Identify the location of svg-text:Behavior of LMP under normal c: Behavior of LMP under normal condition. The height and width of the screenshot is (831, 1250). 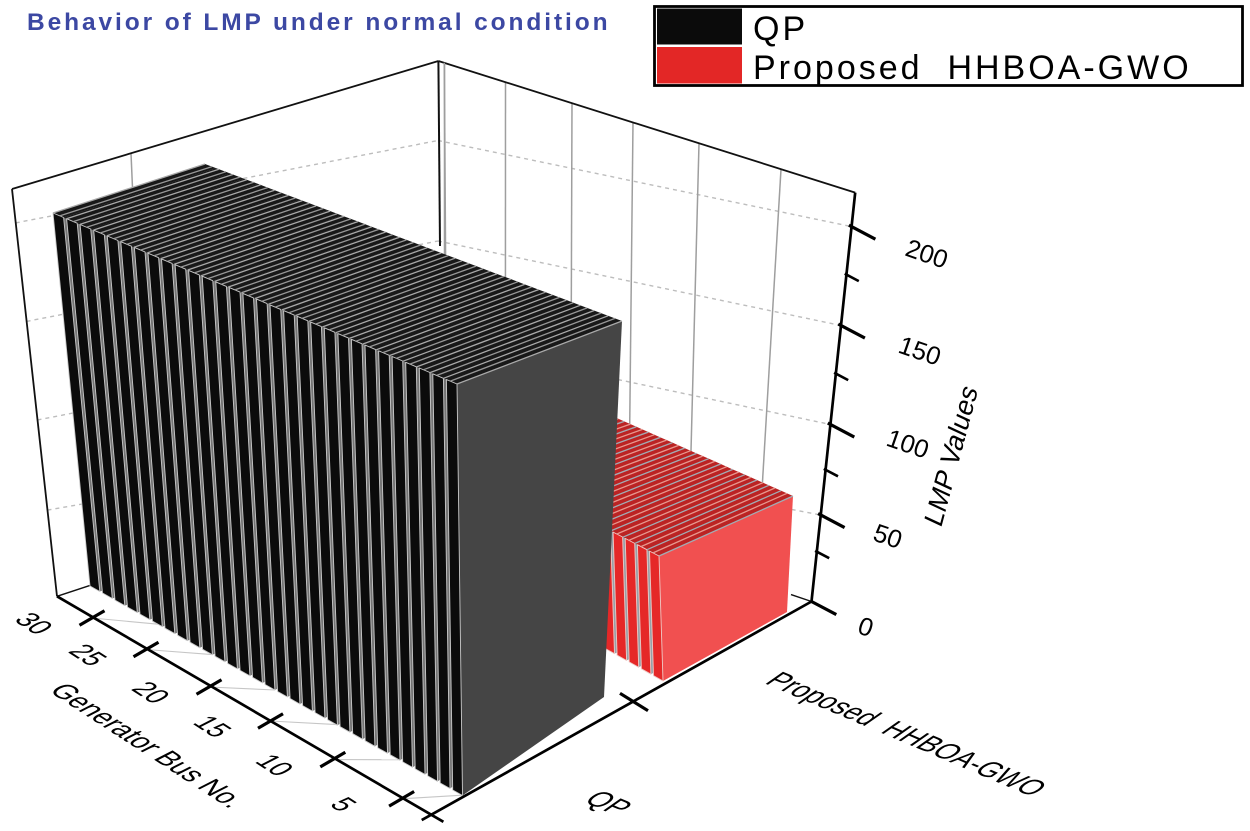
(318, 22).